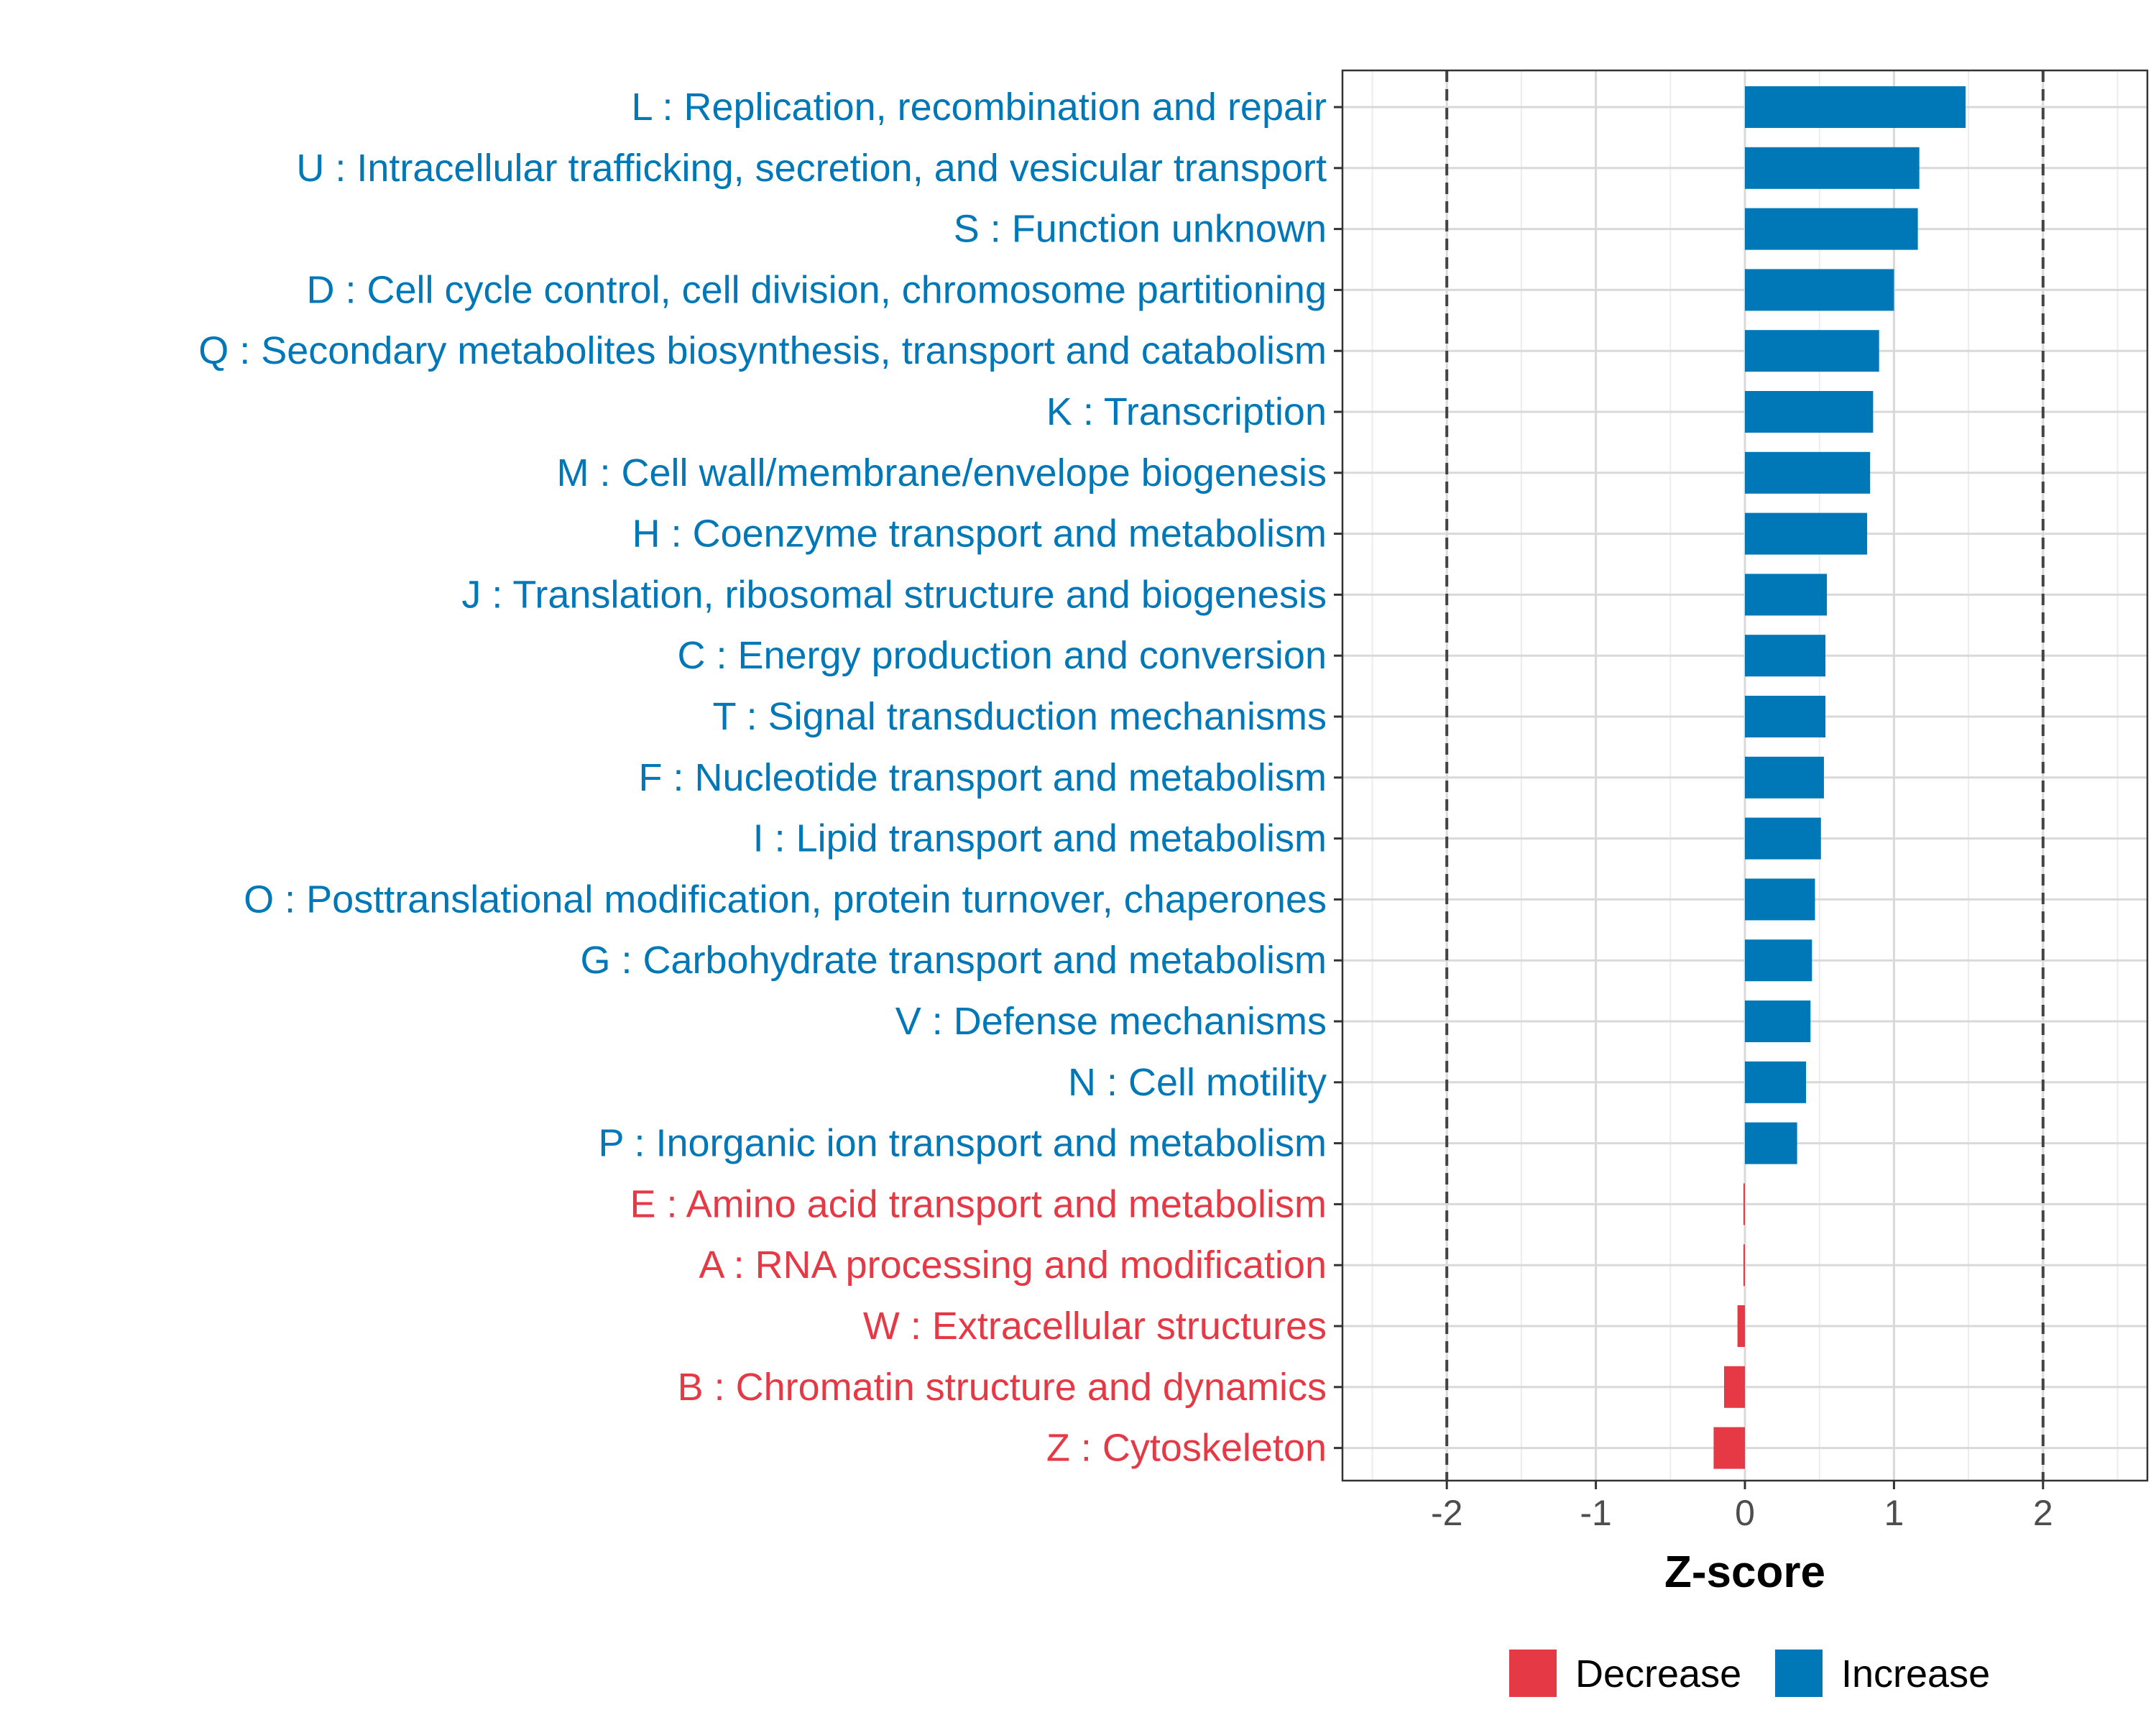 The image size is (2156, 1725). I want to click on category-label: Z : Cytoskeleton, so click(1186, 1448).